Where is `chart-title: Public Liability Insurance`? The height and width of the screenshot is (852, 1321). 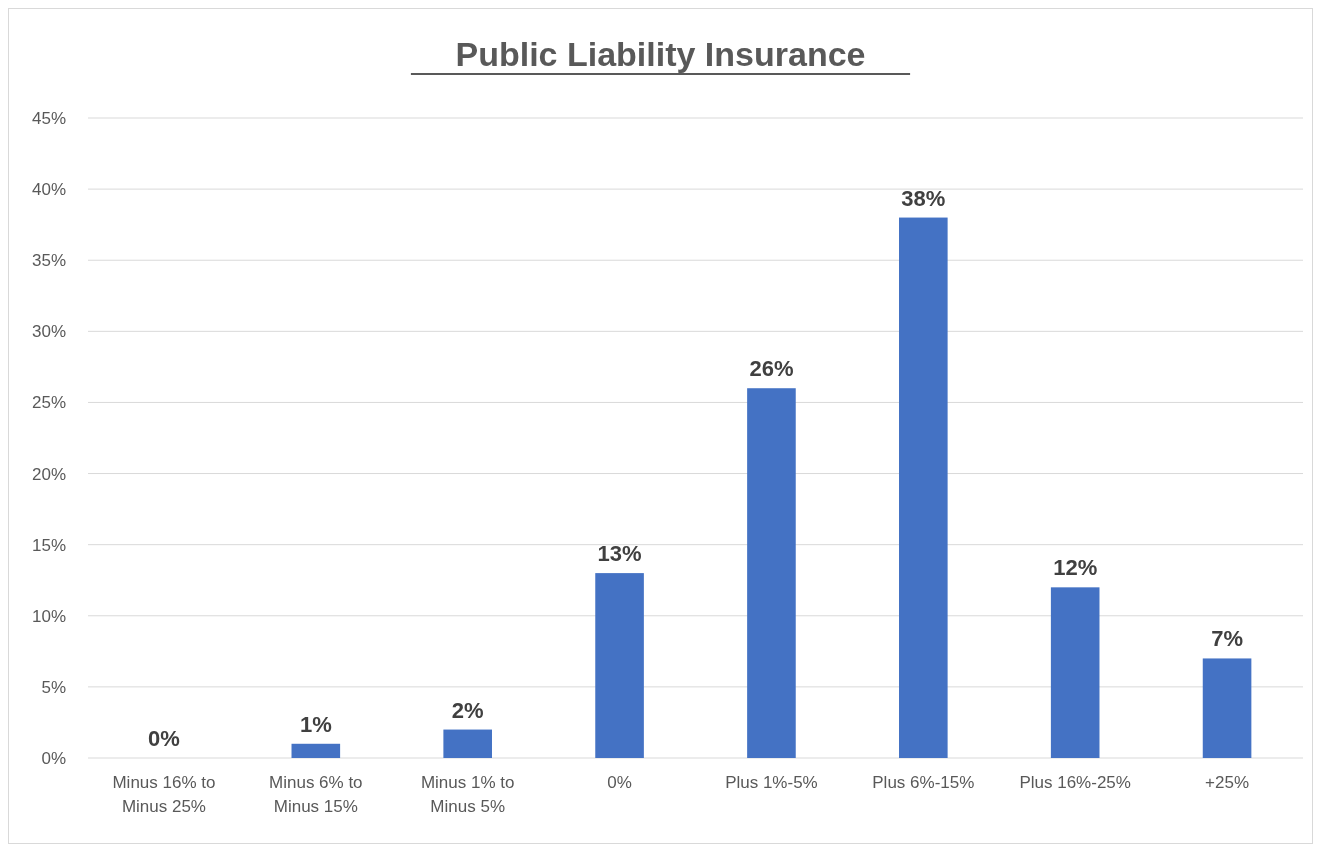 chart-title: Public Liability Insurance is located at coordinates (660, 54).